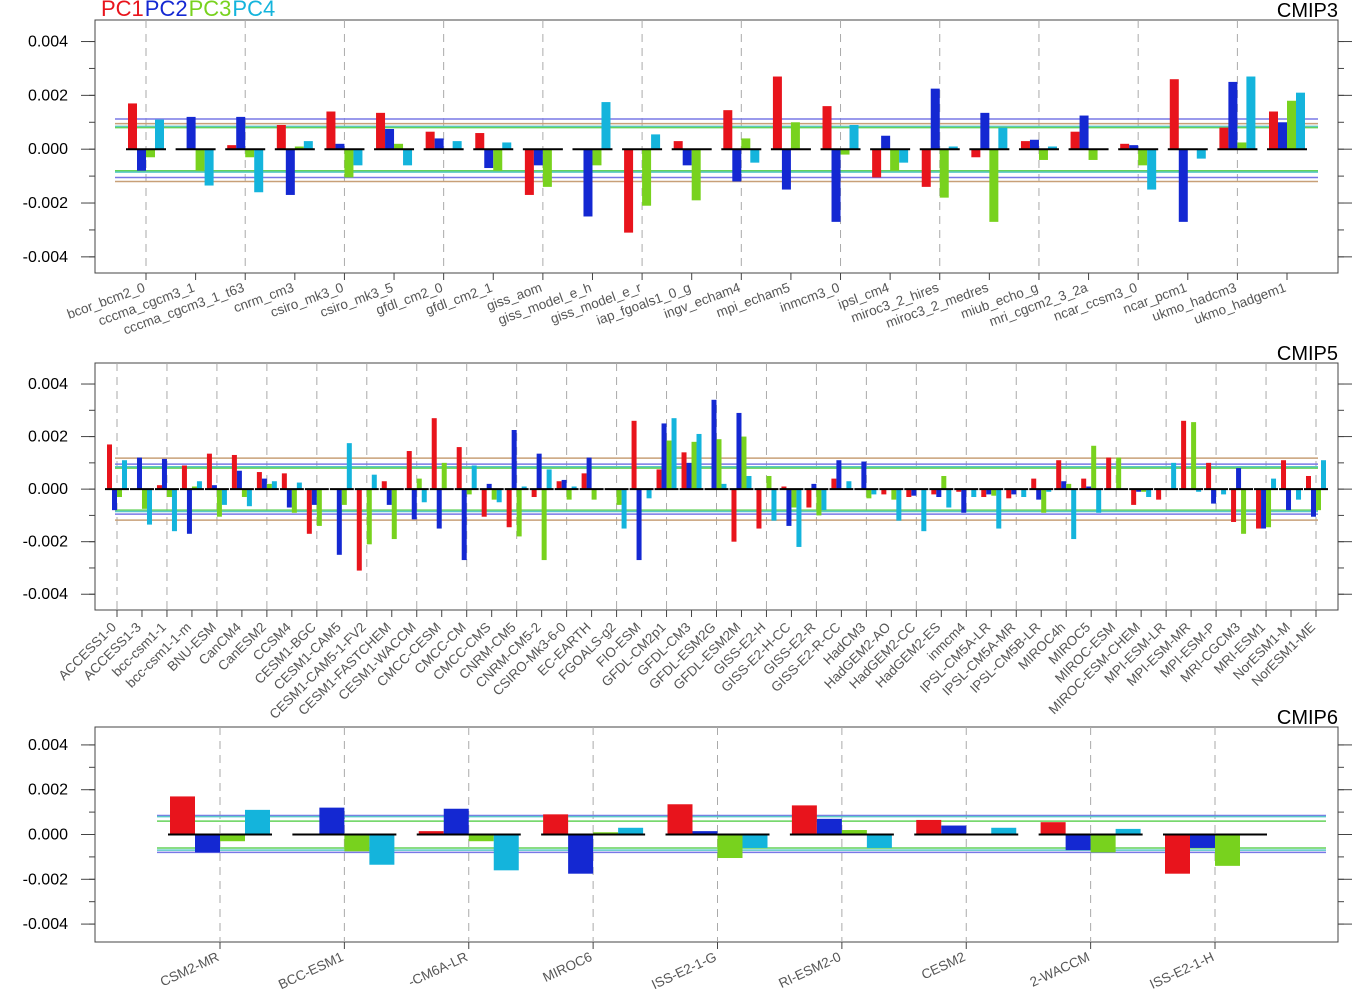  What do you see at coordinates (1060, 969) in the screenshot?
I see `x-tick-label: 2-WACCM` at bounding box center [1060, 969].